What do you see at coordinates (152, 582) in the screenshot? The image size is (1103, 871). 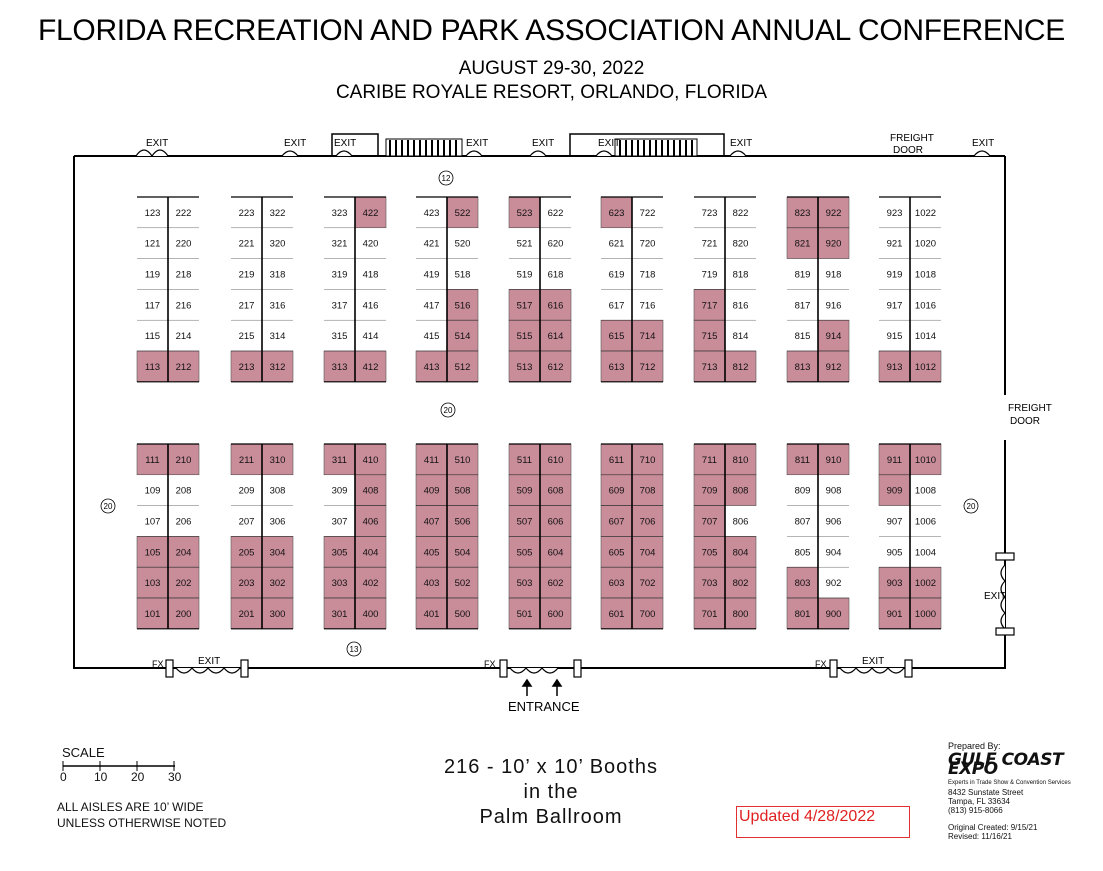 I see `booth-103: 103` at bounding box center [152, 582].